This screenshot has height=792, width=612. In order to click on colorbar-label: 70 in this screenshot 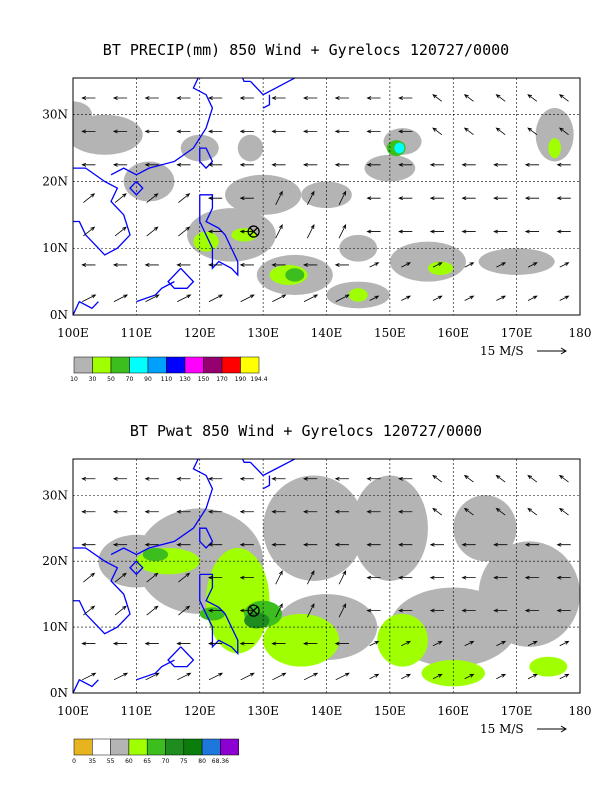, I will do `click(130, 379)`.